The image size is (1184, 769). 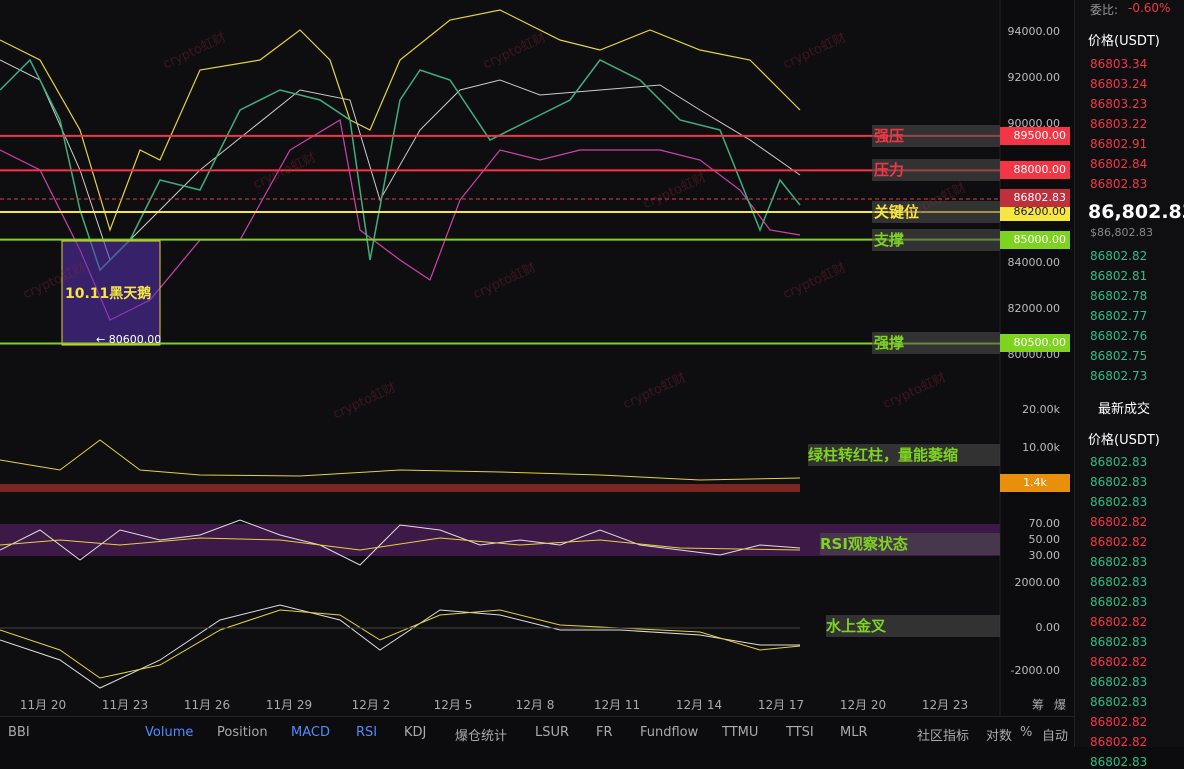 I want to click on date-label: 12月 23, so click(x=945, y=705).